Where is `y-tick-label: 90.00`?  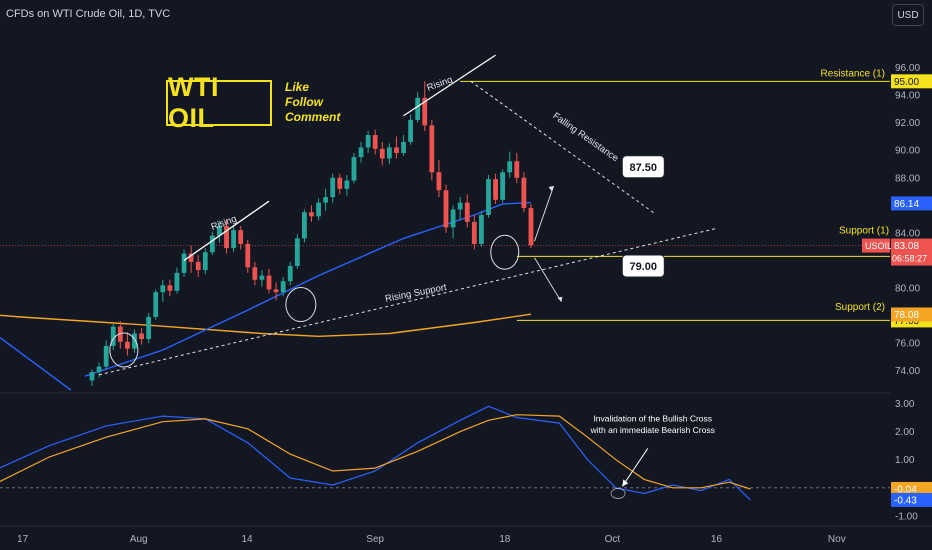 y-tick-label: 90.00 is located at coordinates (907, 151).